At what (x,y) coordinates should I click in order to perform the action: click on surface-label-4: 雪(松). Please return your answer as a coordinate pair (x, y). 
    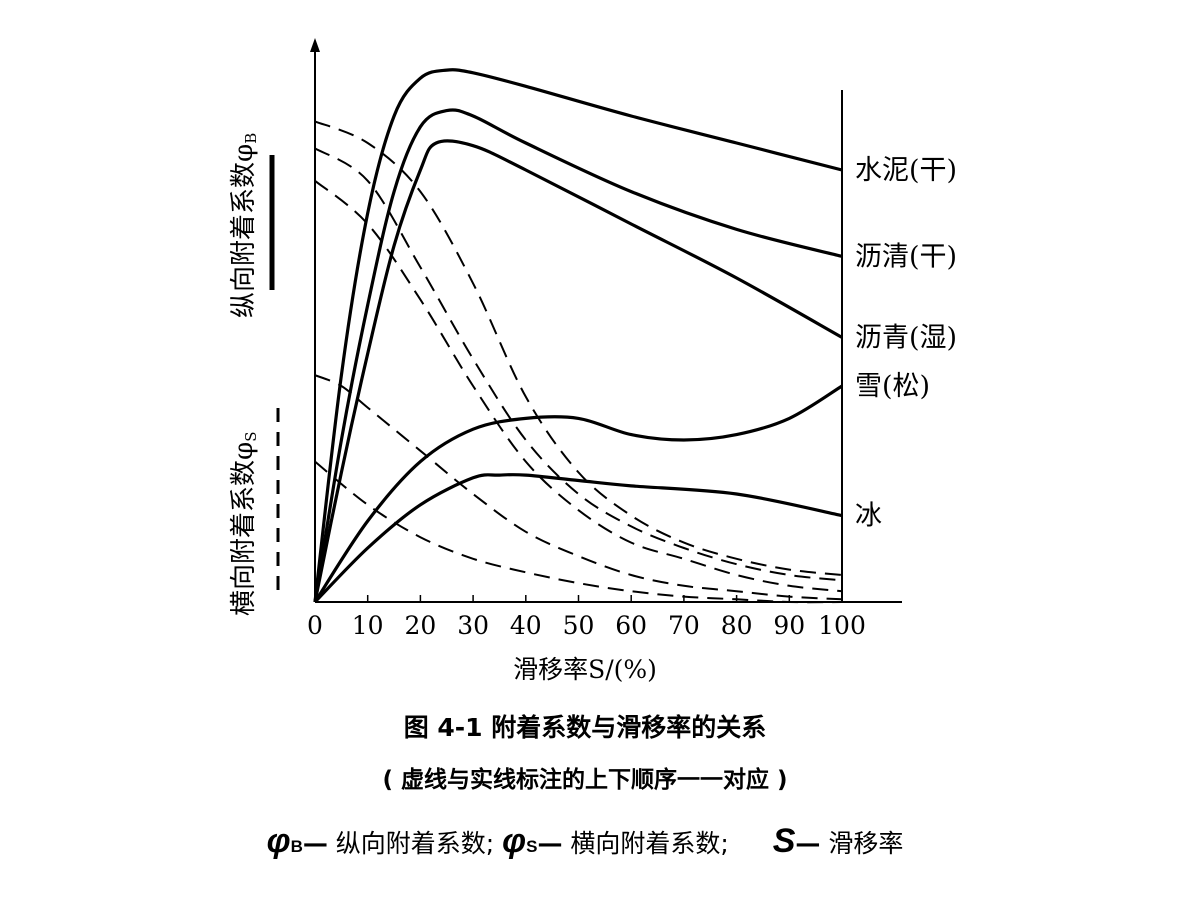
    Looking at the image, I should click on (892, 386).